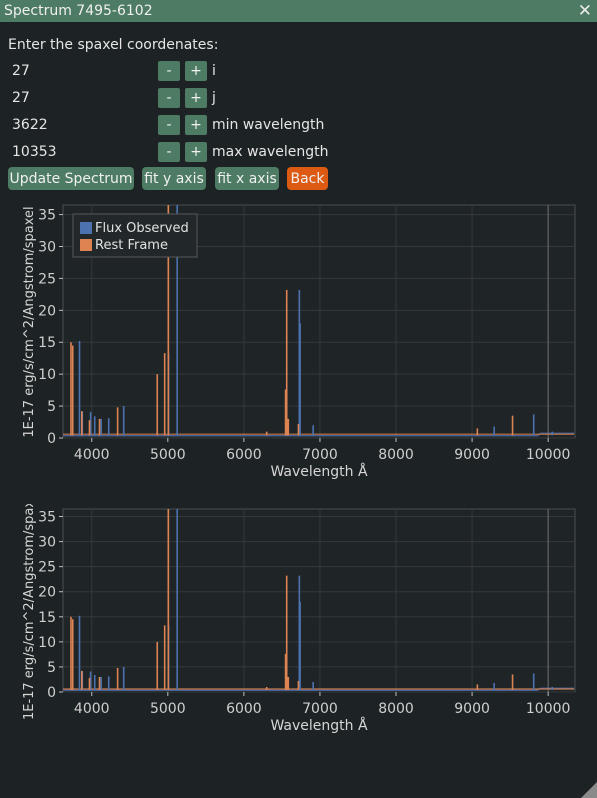 This screenshot has height=798, width=597. What do you see at coordinates (298, 71) in the screenshot?
I see `field-row-i: 27 - + i` at bounding box center [298, 71].